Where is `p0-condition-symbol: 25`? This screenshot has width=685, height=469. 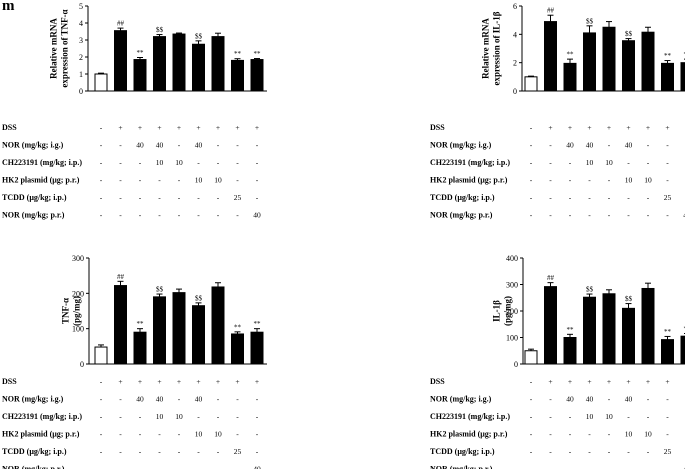
p0-condition-symbol: 25 is located at coordinates (238, 197).